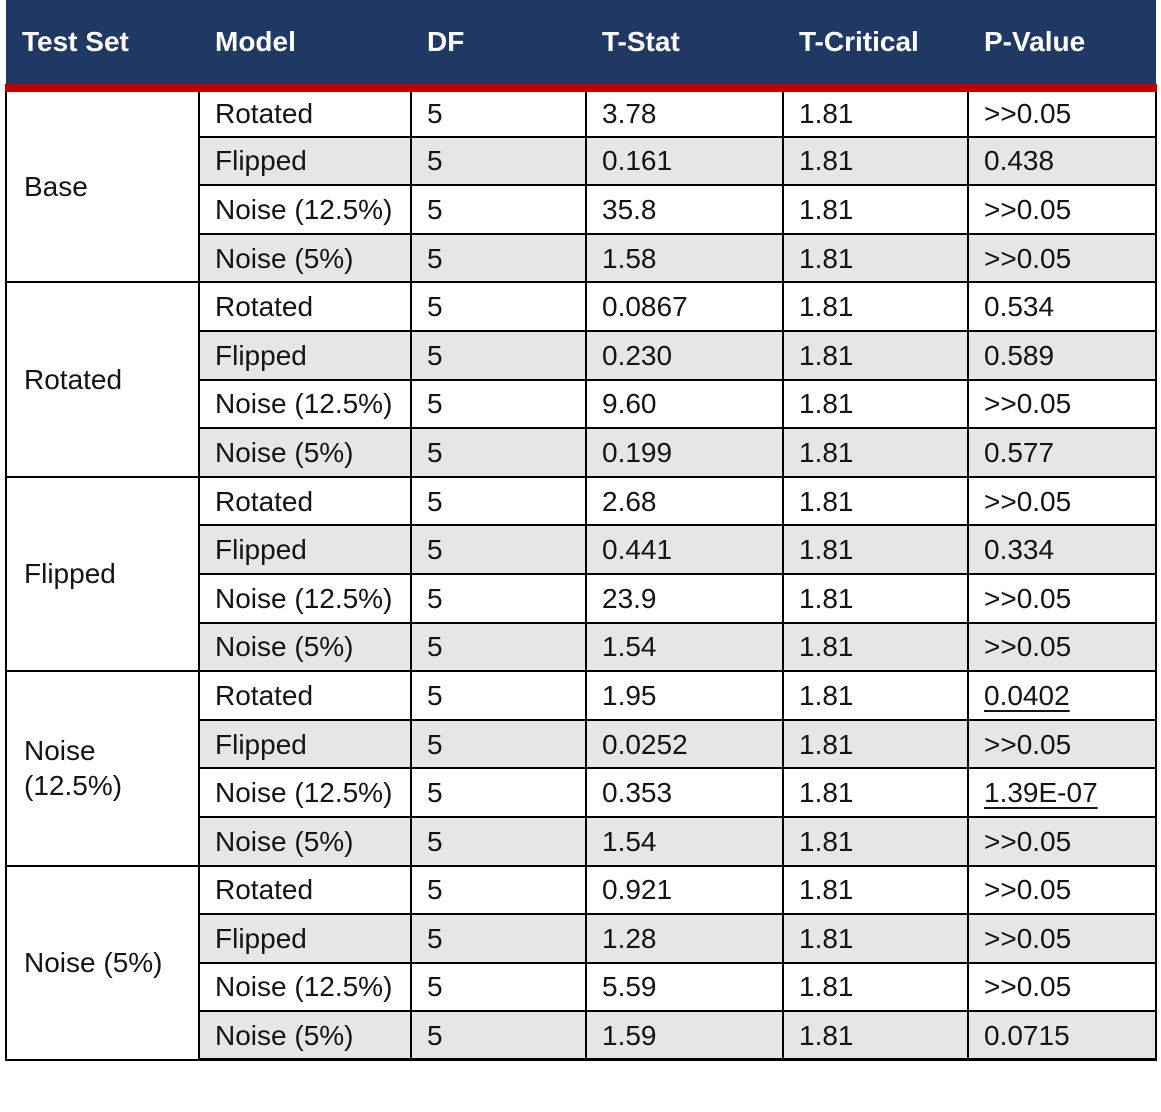  I want to click on col-header-test-set: Test Set, so click(102, 46).